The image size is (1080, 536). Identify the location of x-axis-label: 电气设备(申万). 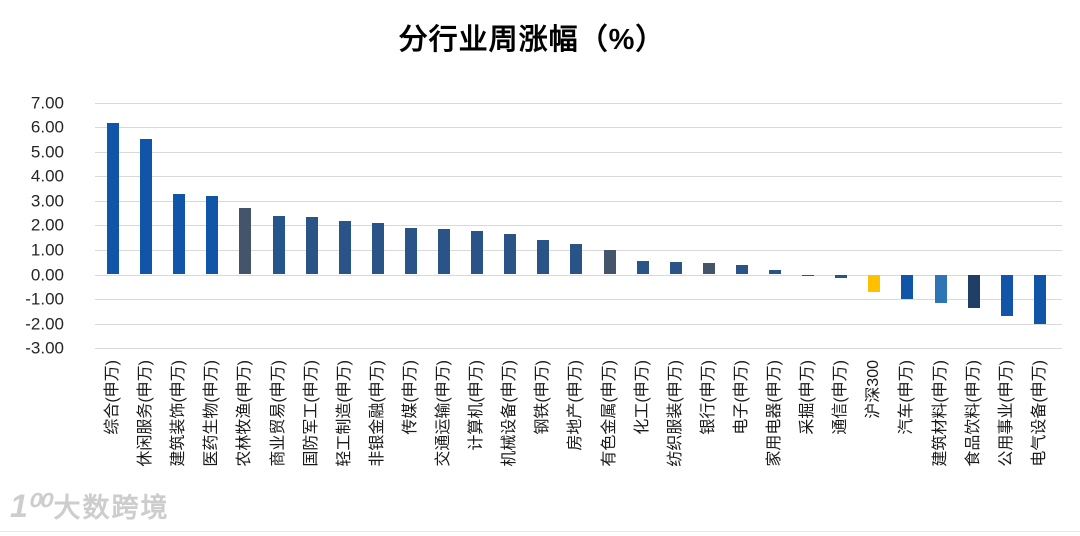
(1039, 413).